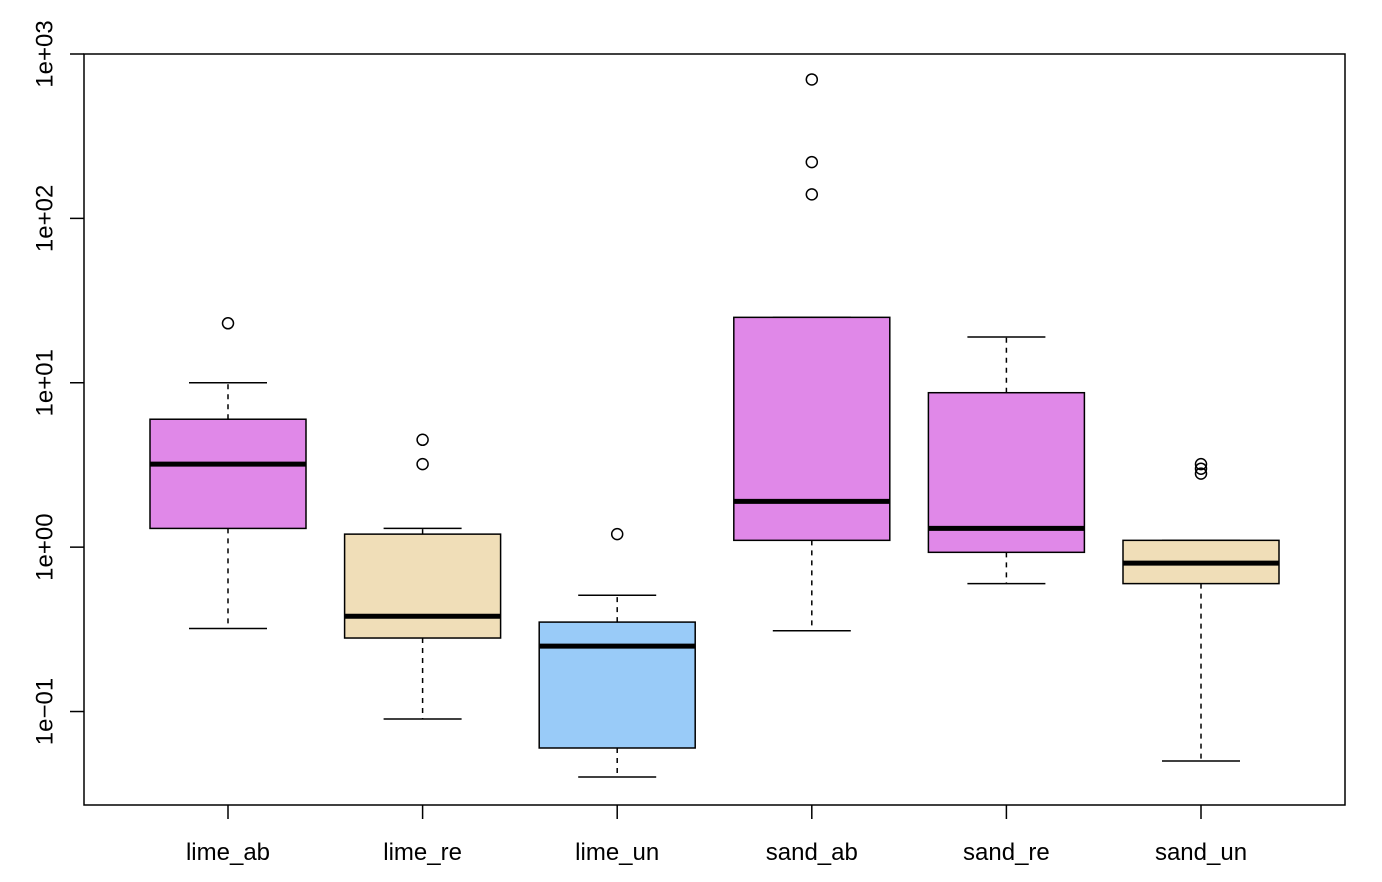 Image resolution: width=1382 pixels, height=882 pixels. What do you see at coordinates (1006, 472) in the screenshot?
I see `box-sand_re` at bounding box center [1006, 472].